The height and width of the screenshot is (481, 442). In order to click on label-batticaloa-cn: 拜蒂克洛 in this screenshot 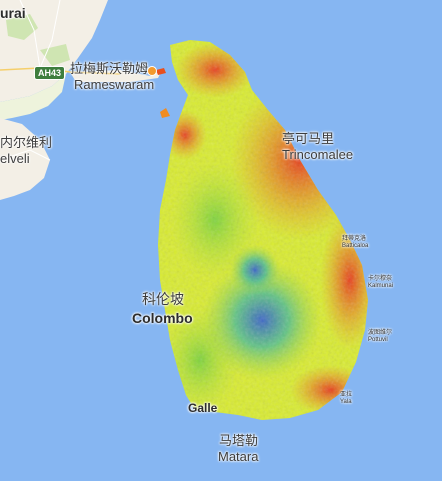, I will do `click(354, 239)`.